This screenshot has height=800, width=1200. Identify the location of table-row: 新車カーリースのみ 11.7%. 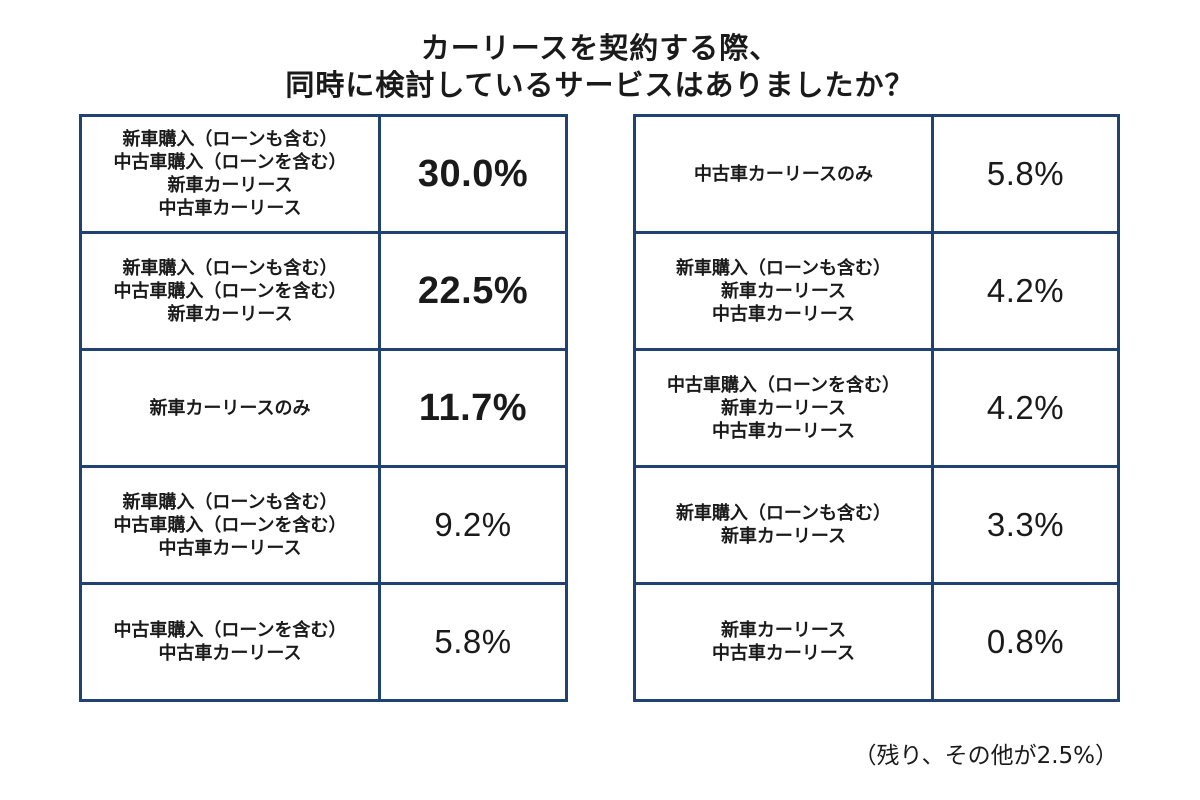
(323, 408).